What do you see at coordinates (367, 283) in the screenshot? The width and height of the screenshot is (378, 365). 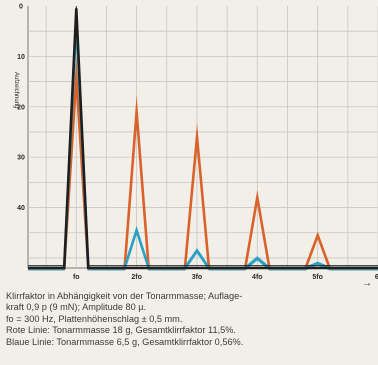 I see `continue-arrow: →` at bounding box center [367, 283].